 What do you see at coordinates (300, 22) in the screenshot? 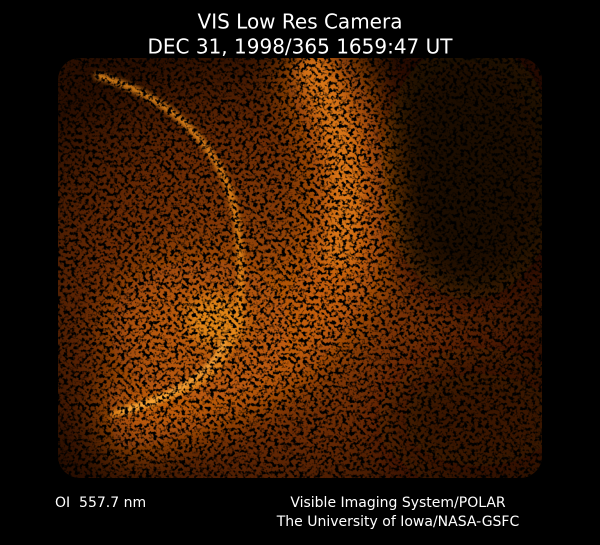
I see `title: VIS Low Res Camera` at bounding box center [300, 22].